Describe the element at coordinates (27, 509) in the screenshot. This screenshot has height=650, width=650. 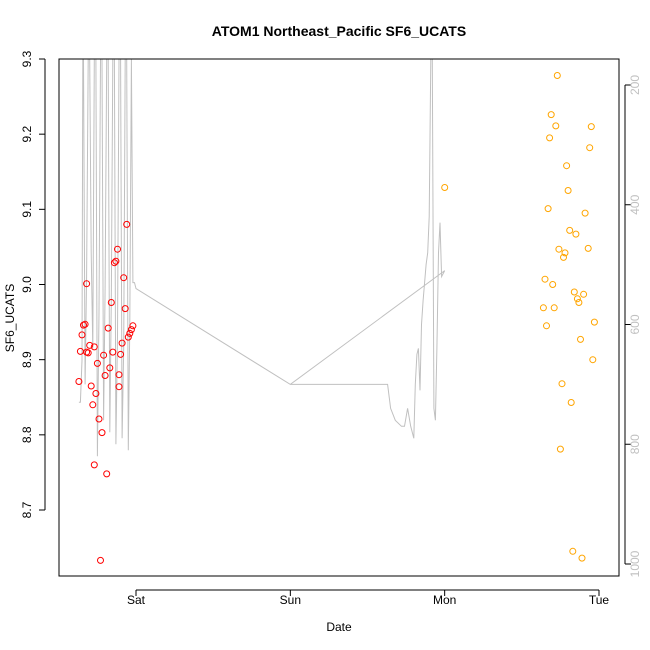
I see `y-tick-label: 8.7` at that location.